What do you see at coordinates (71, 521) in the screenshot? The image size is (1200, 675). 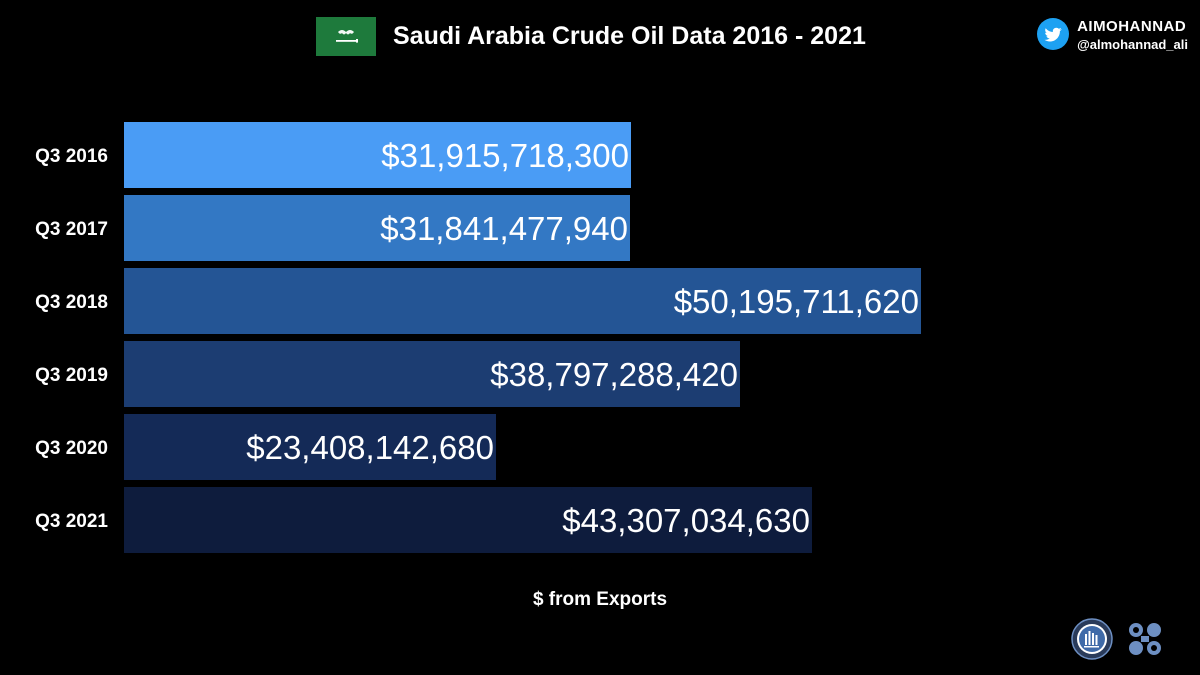 I see `category-label: Q3 2021` at bounding box center [71, 521].